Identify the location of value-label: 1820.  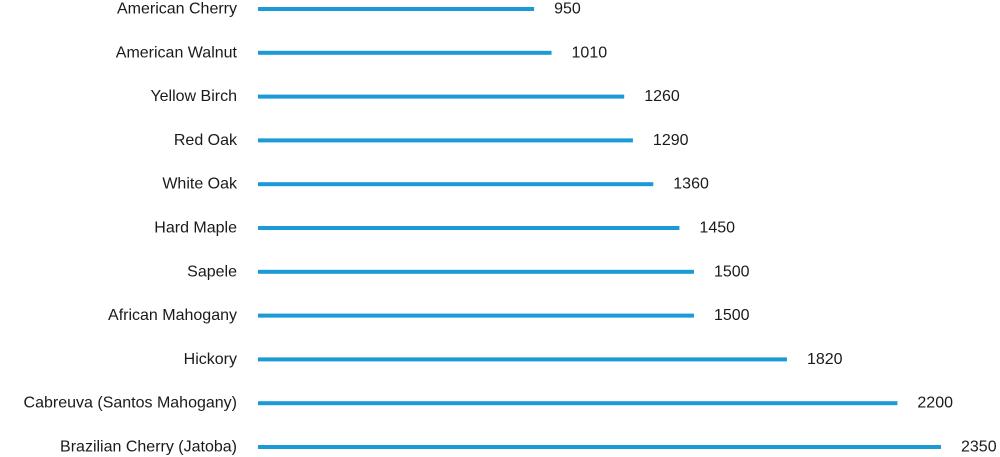
(825, 359).